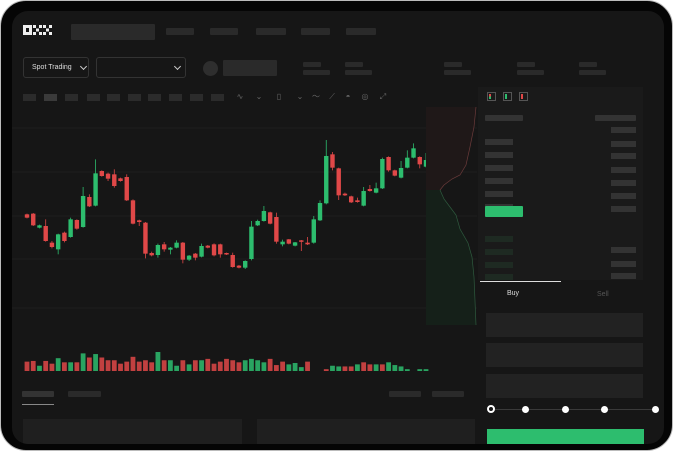 The height and width of the screenshot is (453, 673). I want to click on camera-icon: ◓, so click(348, 96).